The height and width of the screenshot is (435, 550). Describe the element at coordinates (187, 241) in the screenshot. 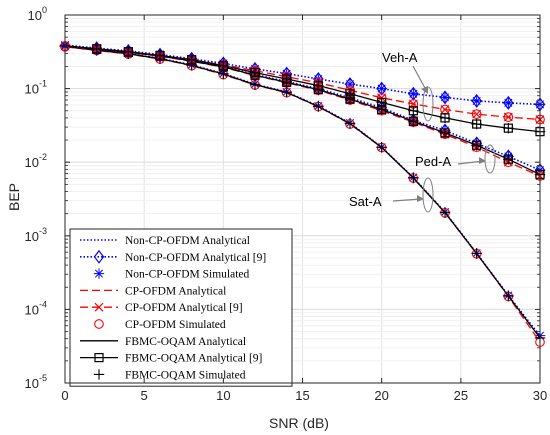

I see `legend-label: Non-CP-OFDM Analytical` at that location.